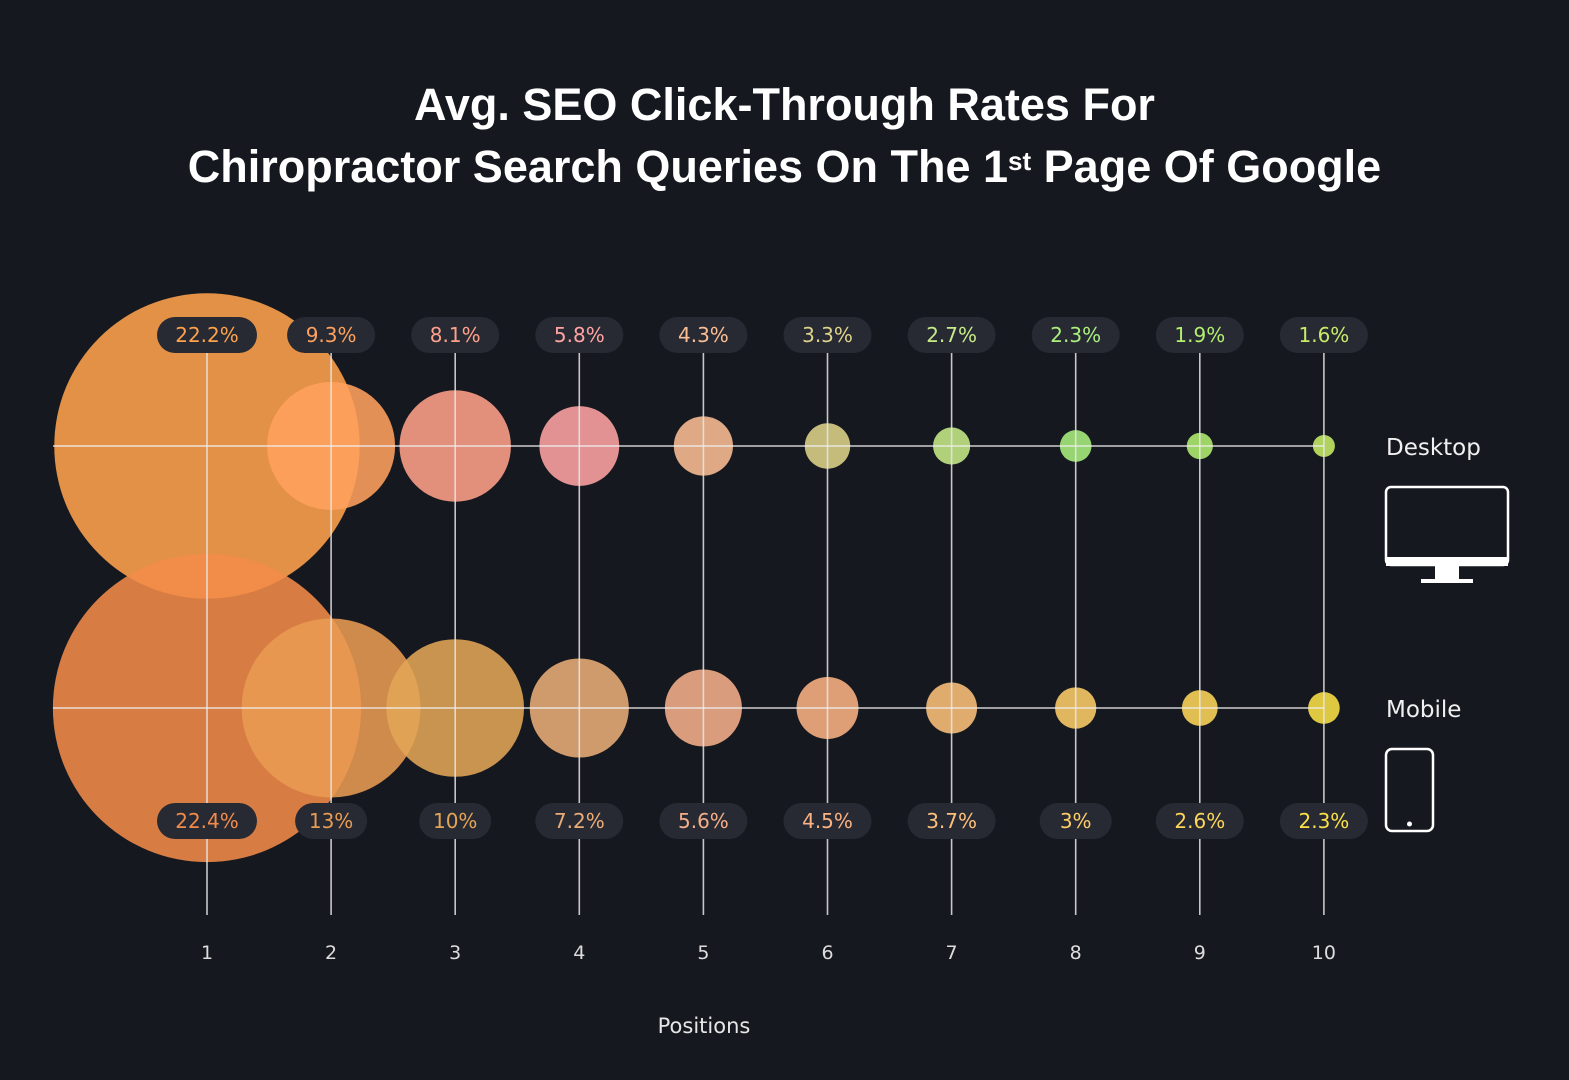  What do you see at coordinates (784, 104) in the screenshot?
I see `chart-title-line-1: Avg. SEO Click-Through Rates For` at bounding box center [784, 104].